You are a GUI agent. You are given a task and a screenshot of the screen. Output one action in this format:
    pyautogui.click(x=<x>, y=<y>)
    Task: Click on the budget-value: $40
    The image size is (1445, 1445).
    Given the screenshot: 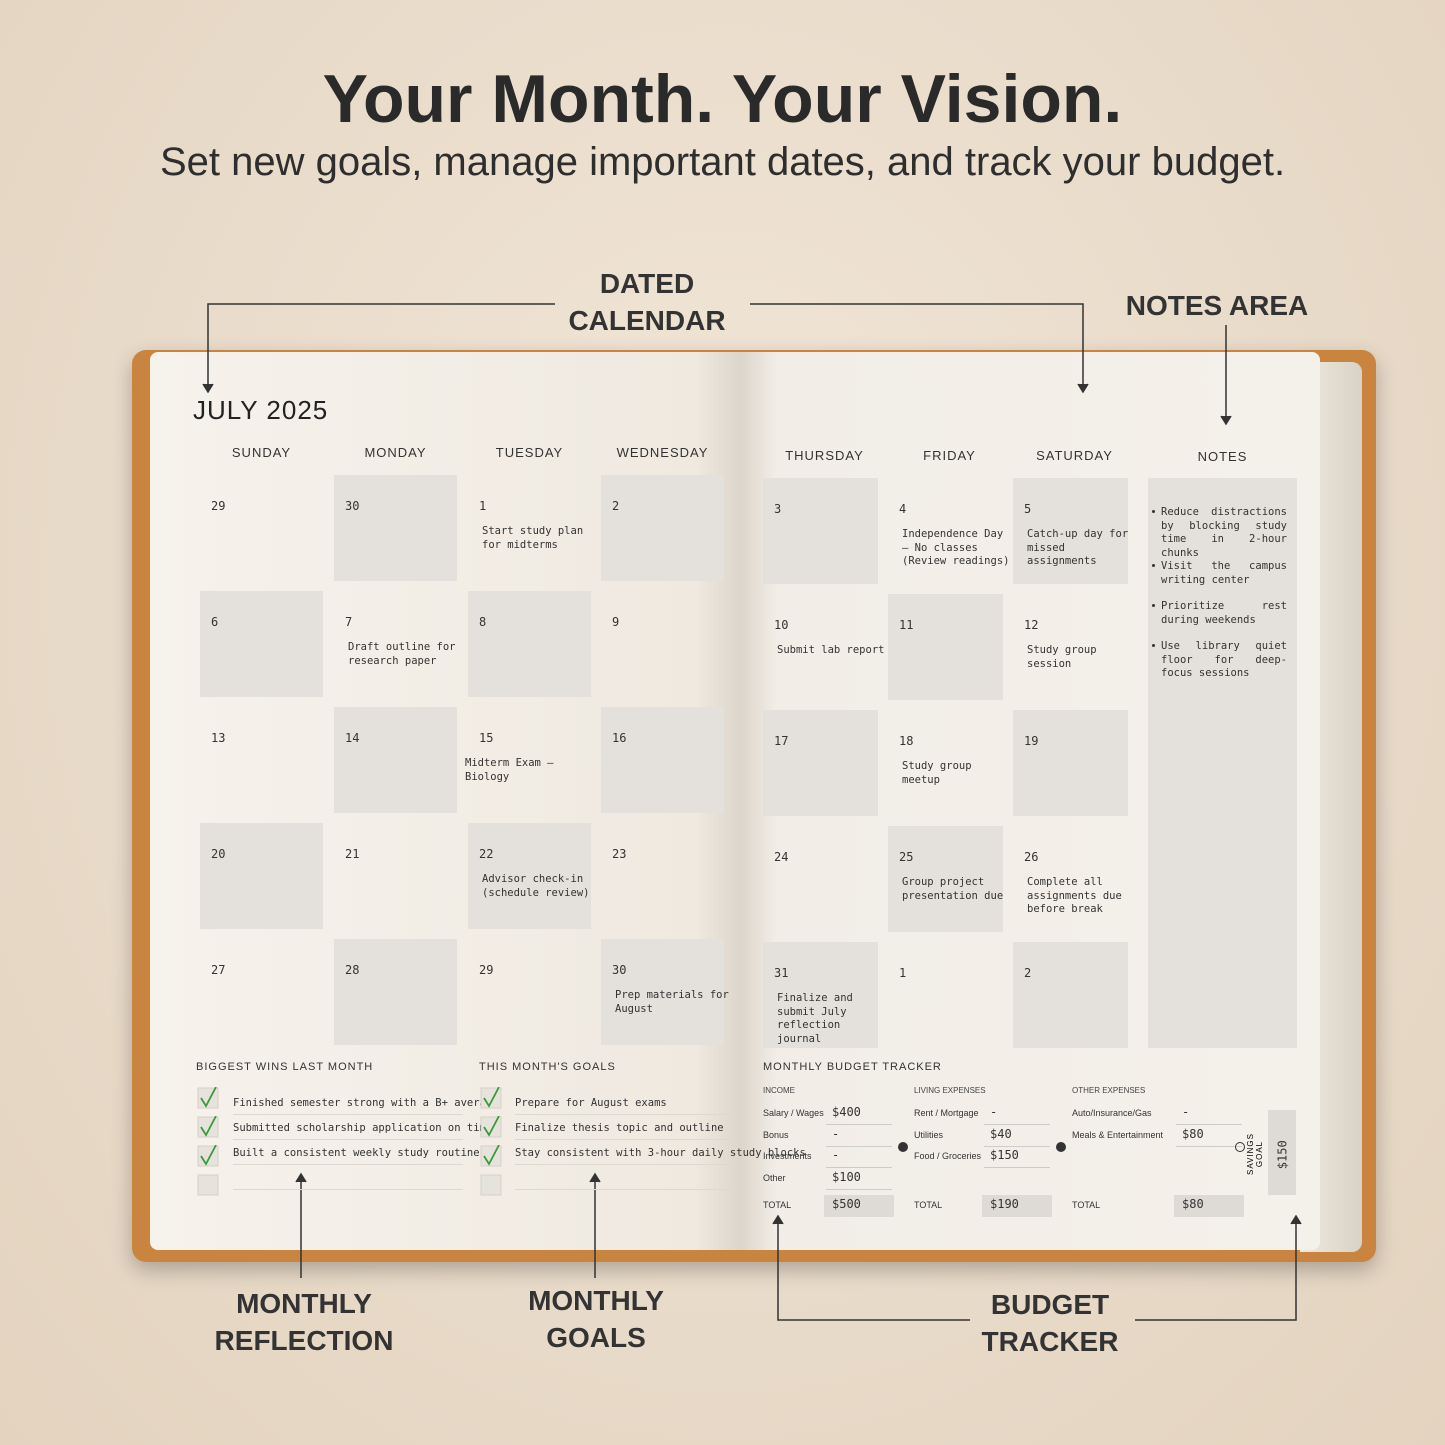 What is the action you would take?
    pyautogui.click(x=1001, y=1133)
    